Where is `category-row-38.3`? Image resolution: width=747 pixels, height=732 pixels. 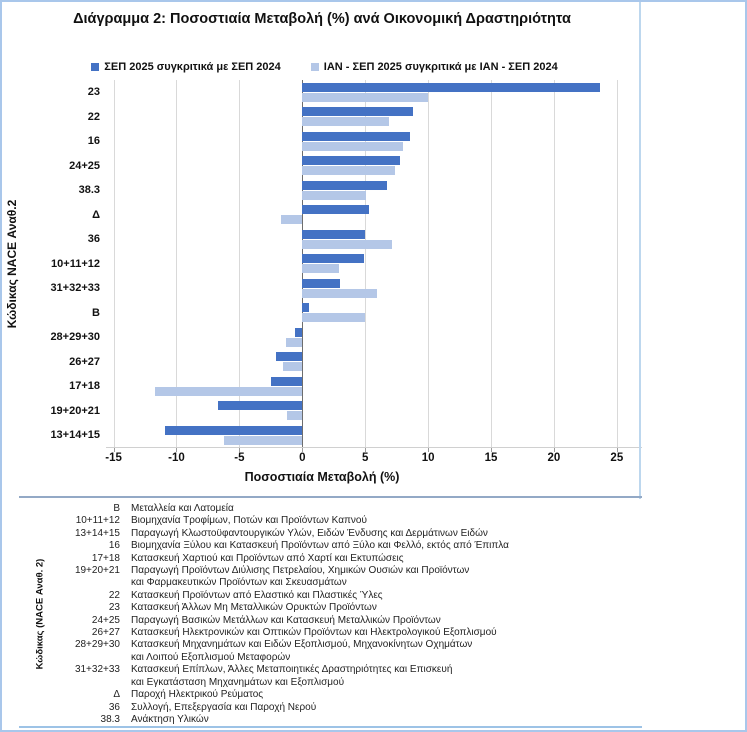 category-row-38.3 is located at coordinates (374, 190).